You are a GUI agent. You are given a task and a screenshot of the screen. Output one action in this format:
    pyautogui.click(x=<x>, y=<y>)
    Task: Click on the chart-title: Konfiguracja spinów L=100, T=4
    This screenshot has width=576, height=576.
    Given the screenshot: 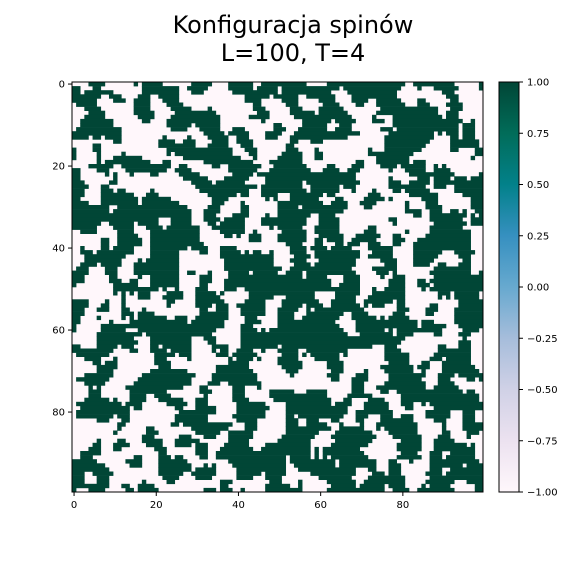 What is the action you would take?
    pyautogui.click(x=293, y=39)
    